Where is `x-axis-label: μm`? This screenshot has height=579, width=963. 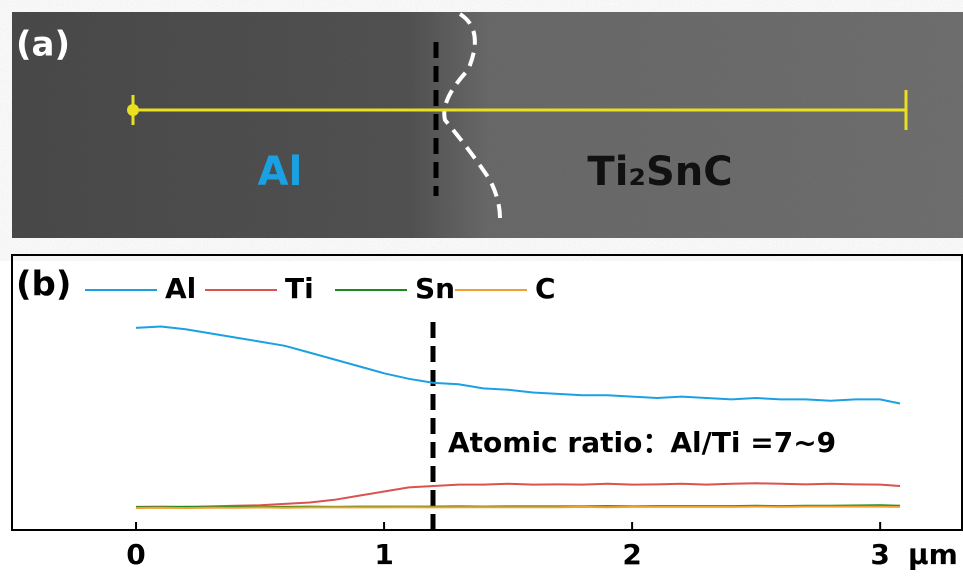
x-axis-label: μm is located at coordinates (933, 554).